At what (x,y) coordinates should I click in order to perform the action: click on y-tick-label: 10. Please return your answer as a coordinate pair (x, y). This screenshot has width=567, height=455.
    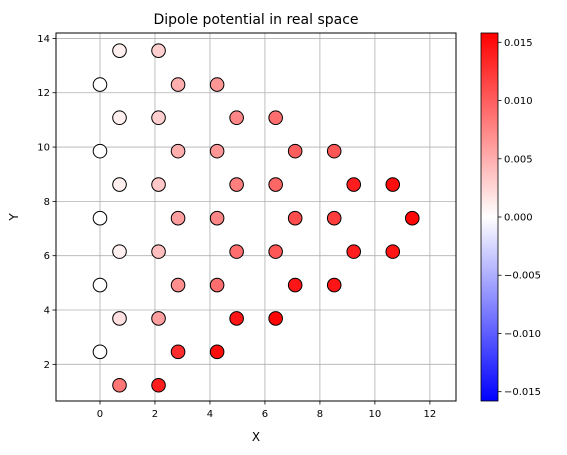
    Looking at the image, I should click on (43, 148).